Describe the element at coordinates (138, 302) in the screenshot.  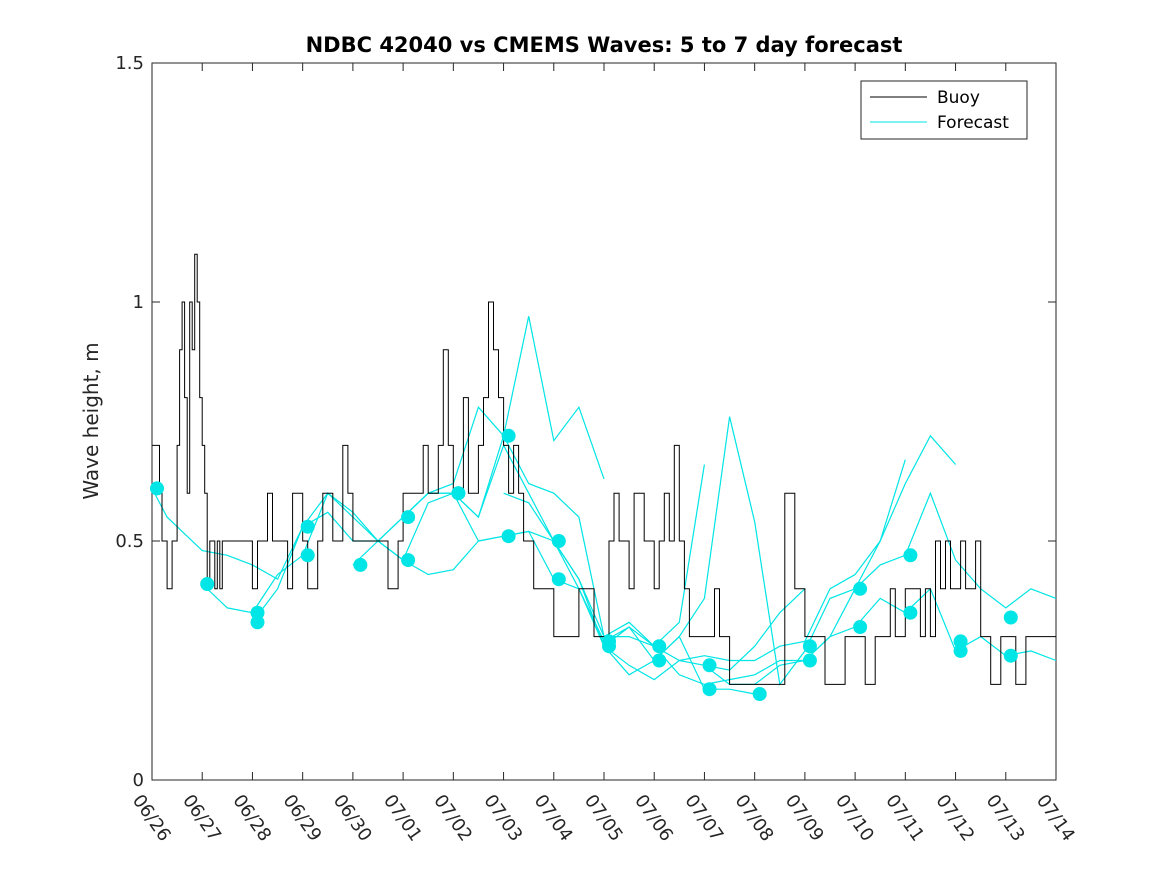
I see `y-tick-label: 1` at that location.